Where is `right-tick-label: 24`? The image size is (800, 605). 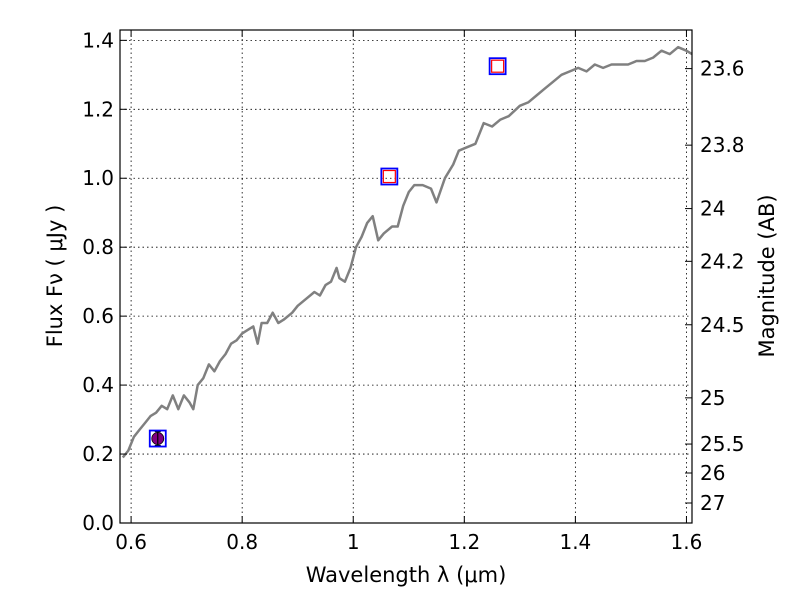
right-tick-label: 24 is located at coordinates (712, 209).